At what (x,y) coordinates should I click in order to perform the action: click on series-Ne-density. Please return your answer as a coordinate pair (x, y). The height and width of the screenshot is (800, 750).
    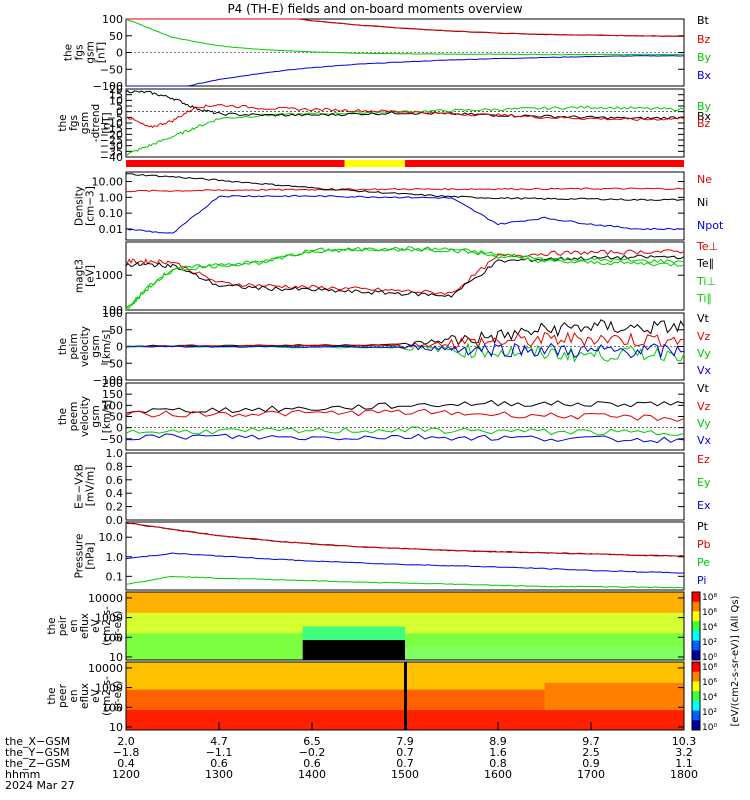
    Looking at the image, I should click on (405, 190).